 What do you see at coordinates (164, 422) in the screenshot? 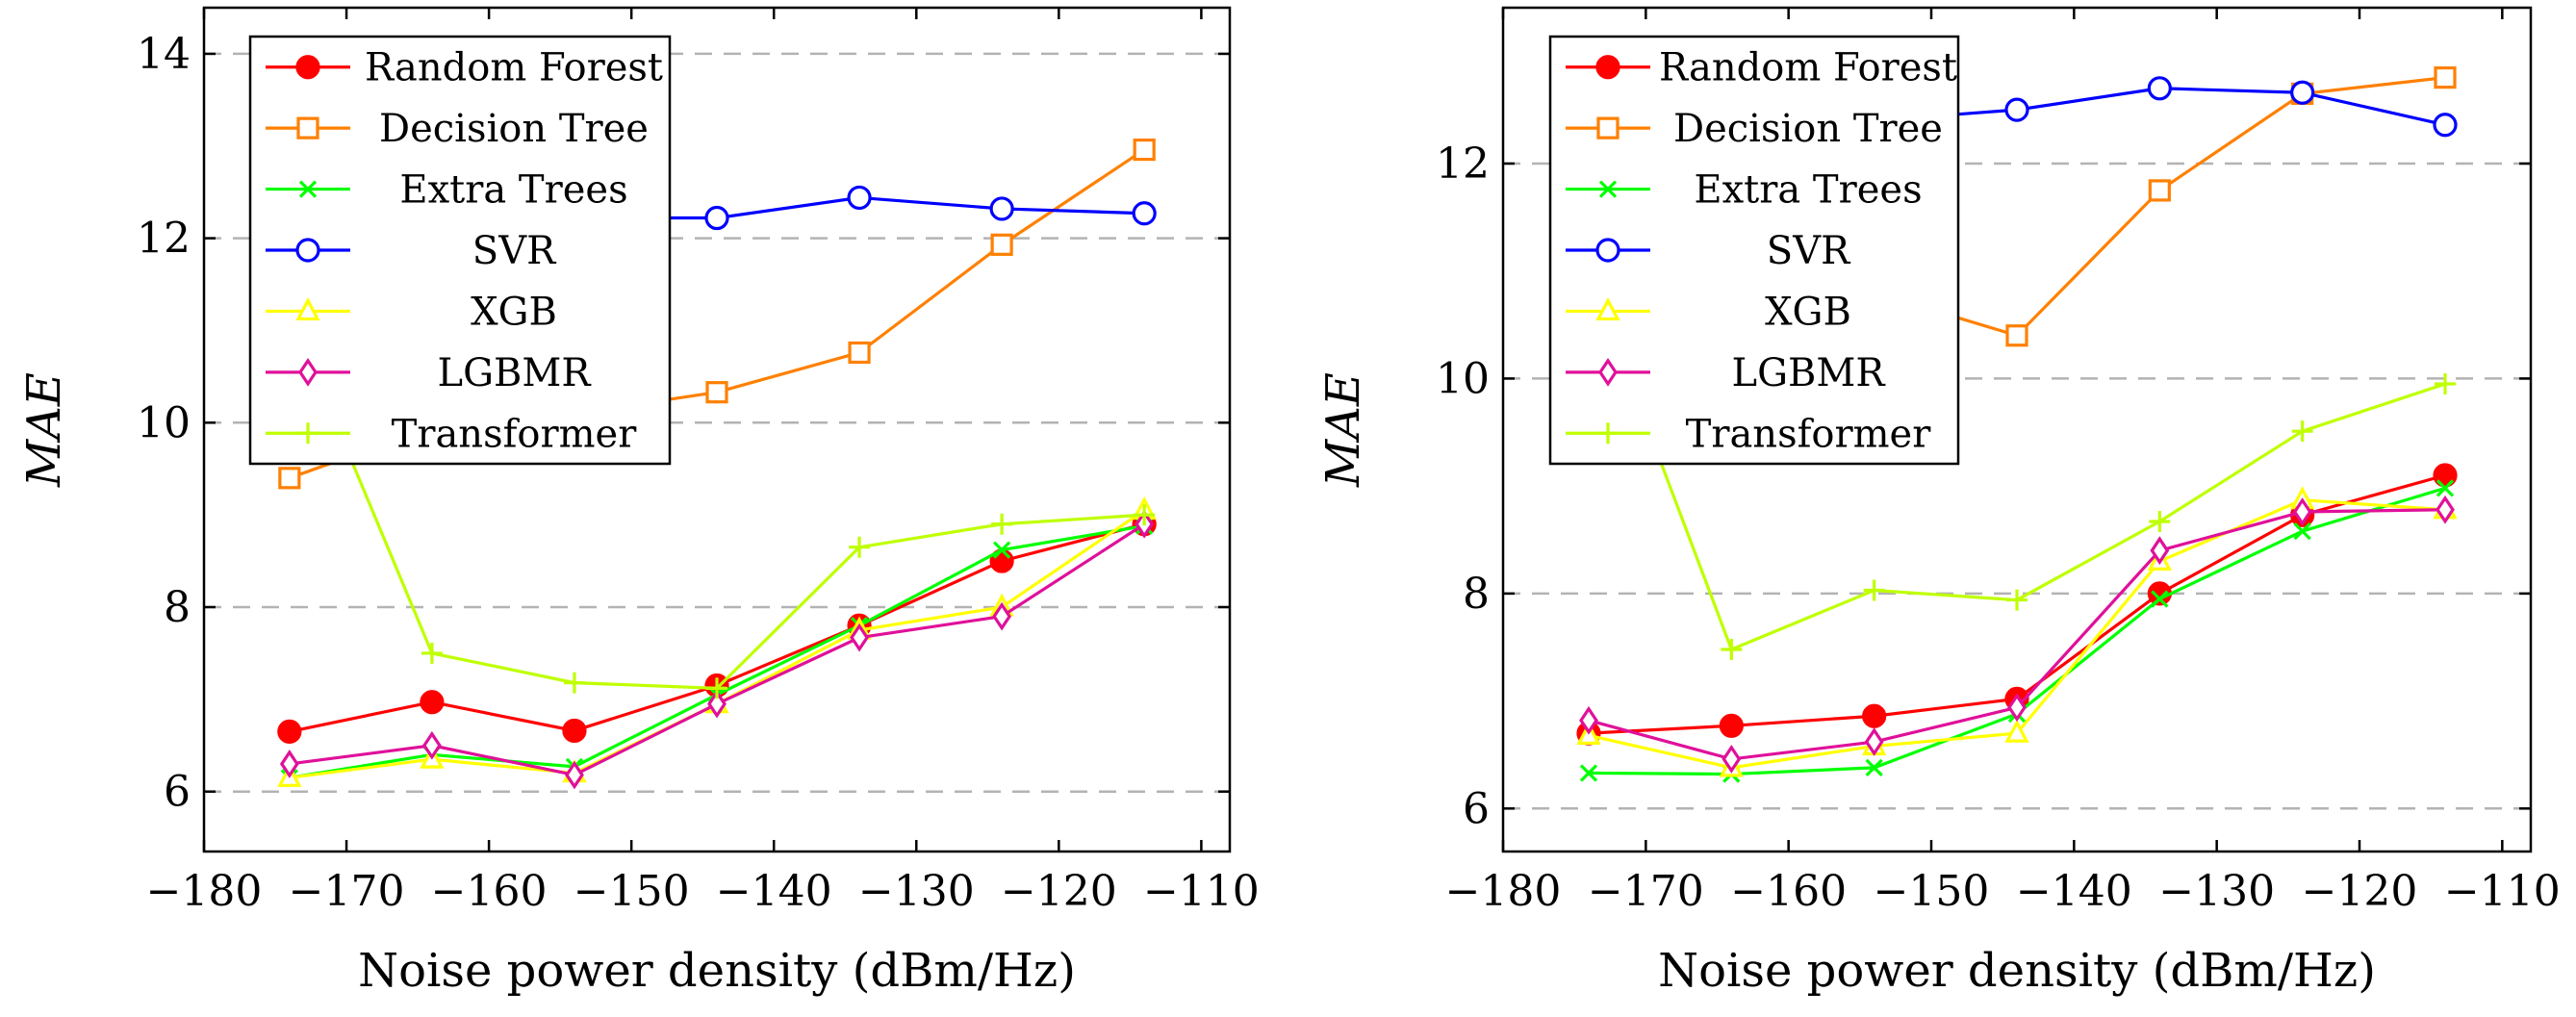
I see `y-tick-label: 10` at bounding box center [164, 422].